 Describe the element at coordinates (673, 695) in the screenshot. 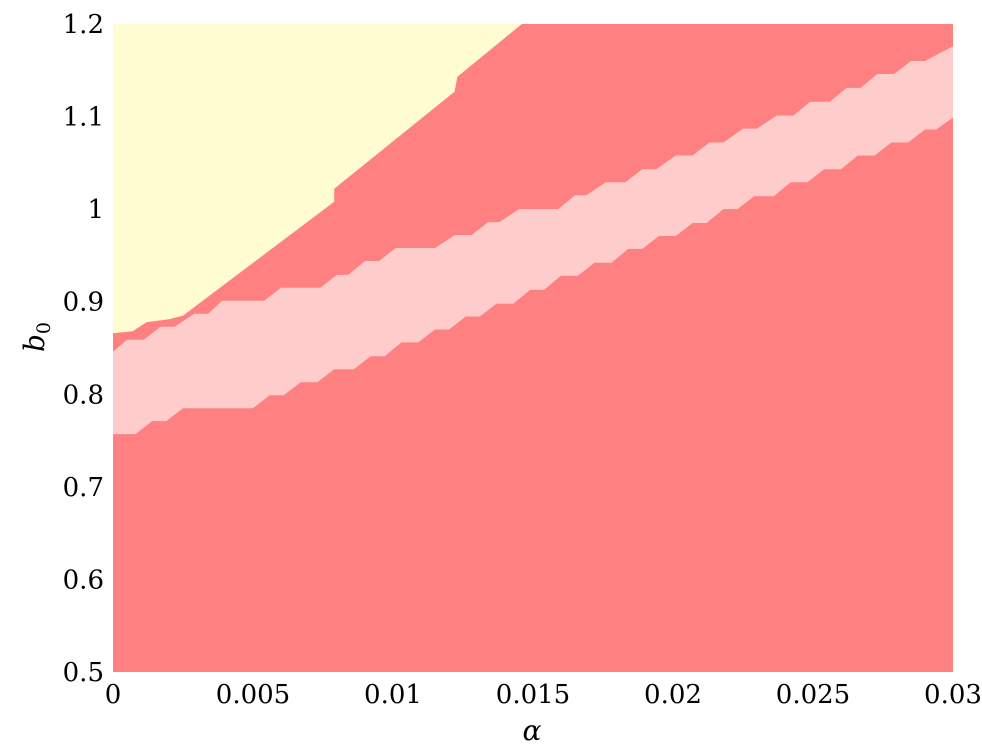

I see `x-tick-label: 0.02` at that location.